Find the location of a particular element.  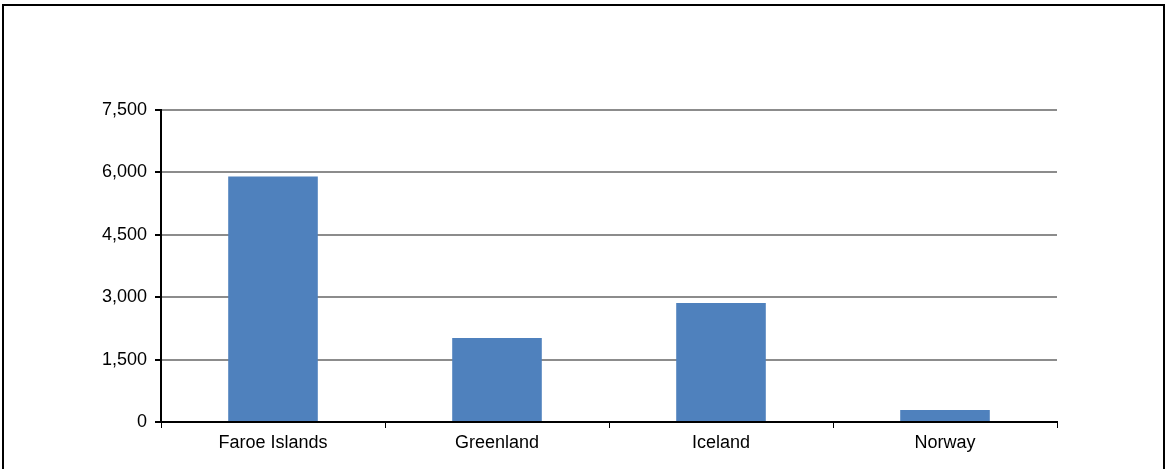

y-tick-label: 4,500 is located at coordinates (124, 233).